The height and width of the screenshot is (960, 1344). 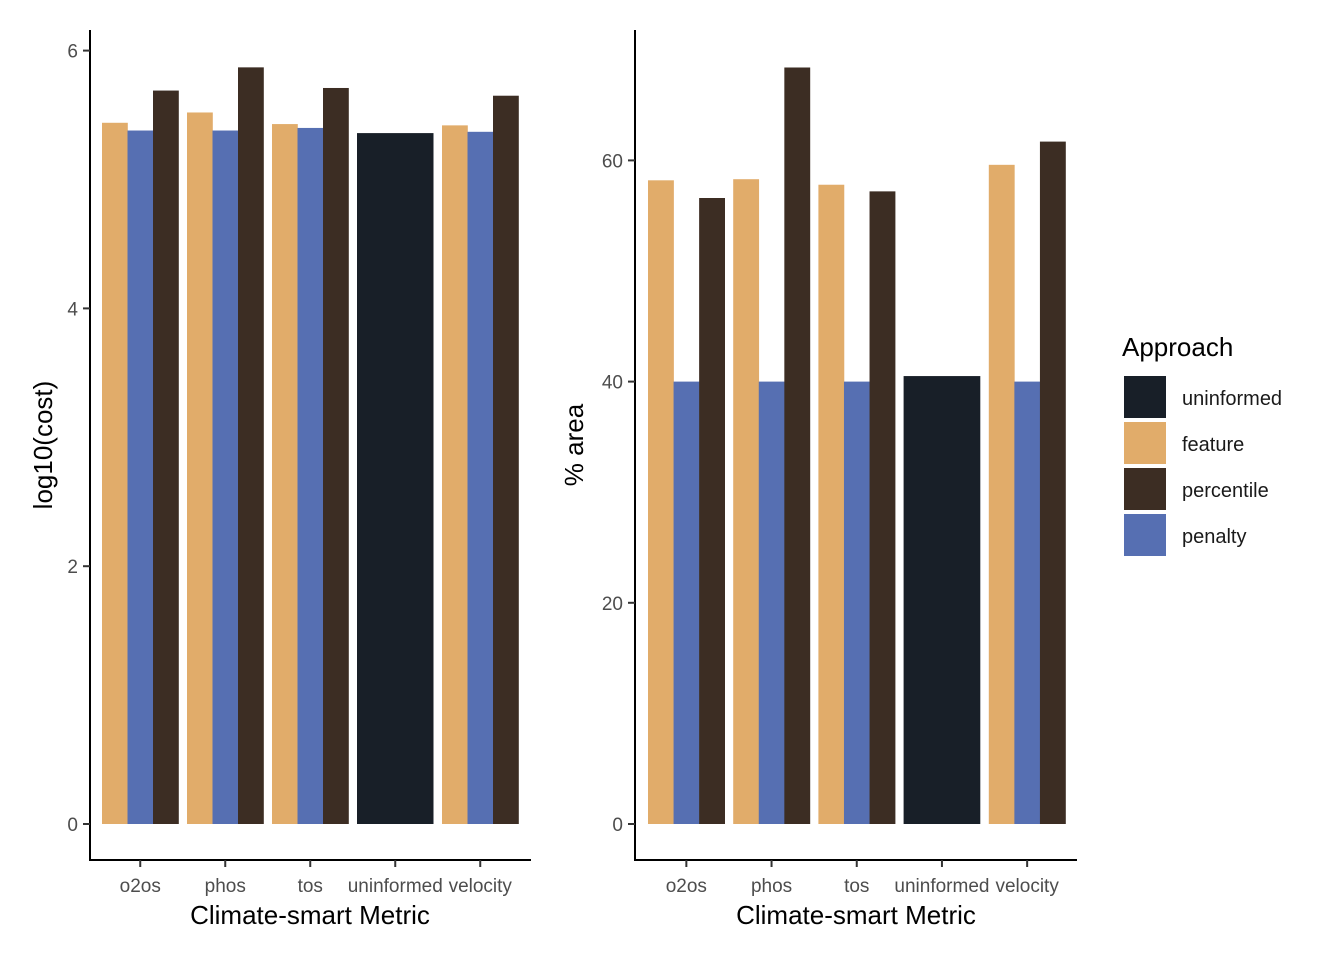 I want to click on y-tick-label: 60, so click(x=612, y=161).